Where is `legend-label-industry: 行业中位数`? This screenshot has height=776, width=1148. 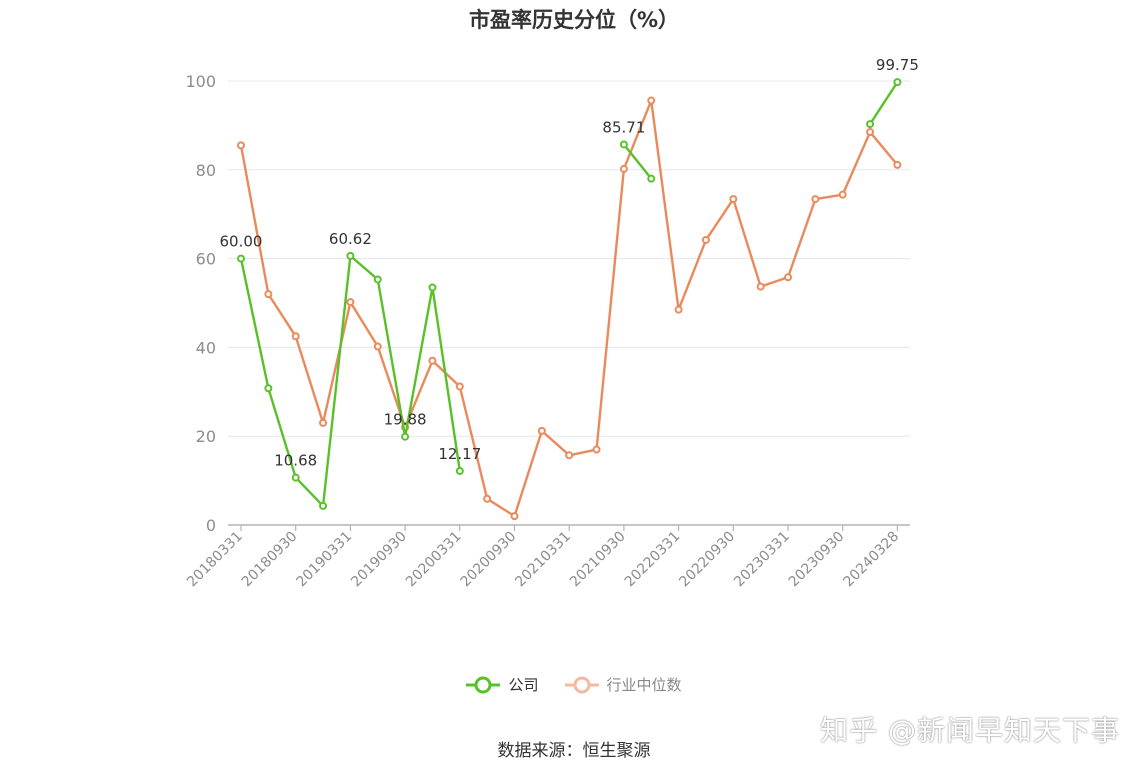 legend-label-industry: 行业中位数 is located at coordinates (644, 685).